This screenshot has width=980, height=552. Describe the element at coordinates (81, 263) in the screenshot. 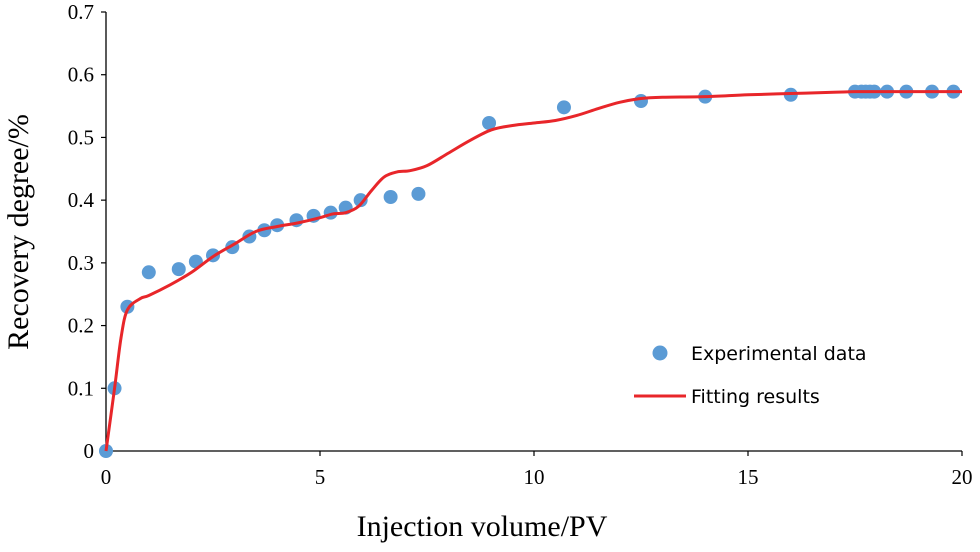

I see `y-tick-label: 0.3` at that location.